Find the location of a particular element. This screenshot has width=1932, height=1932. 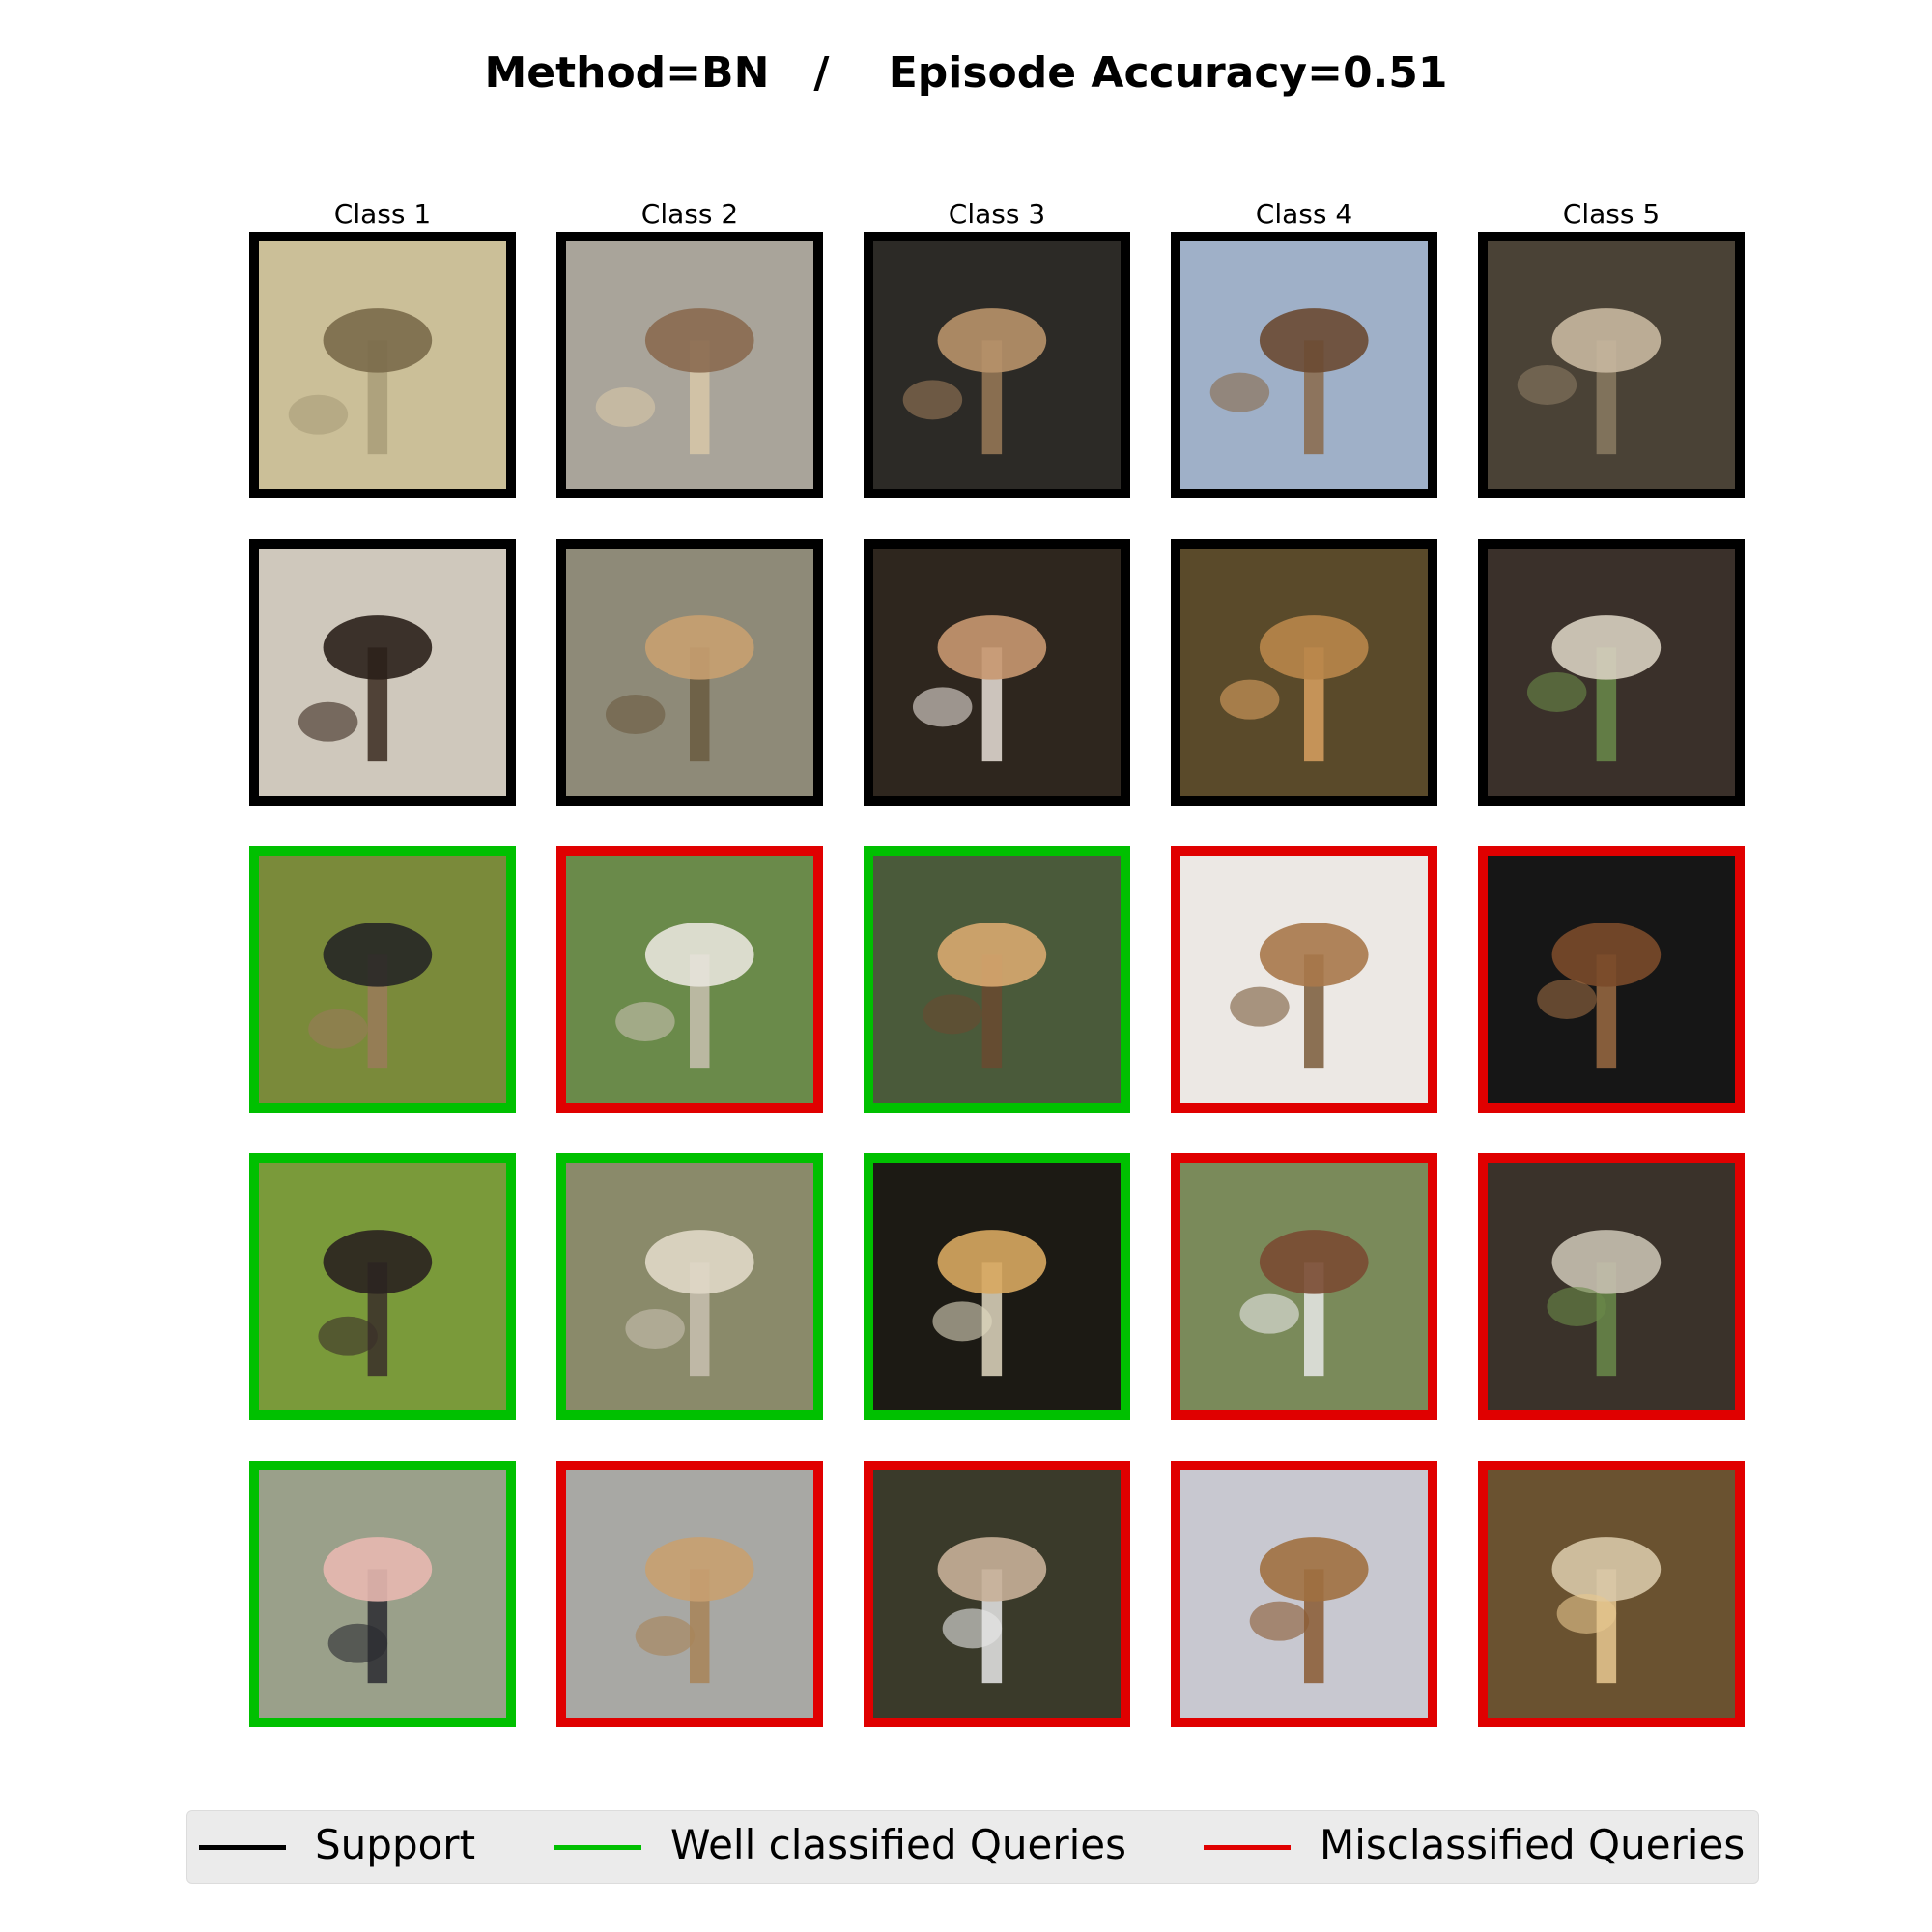

misclassified-query-image-r5-c4 is located at coordinates (1304, 1594).